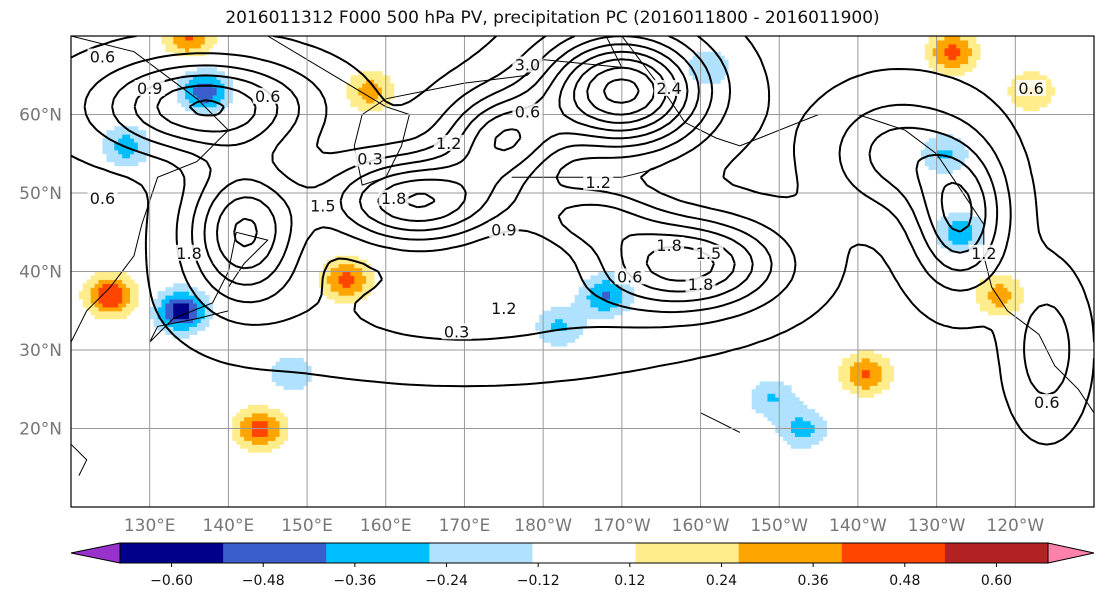 The image size is (1105, 601). What do you see at coordinates (171, 581) in the screenshot?
I see `colorbar-label: −0.60` at bounding box center [171, 581].